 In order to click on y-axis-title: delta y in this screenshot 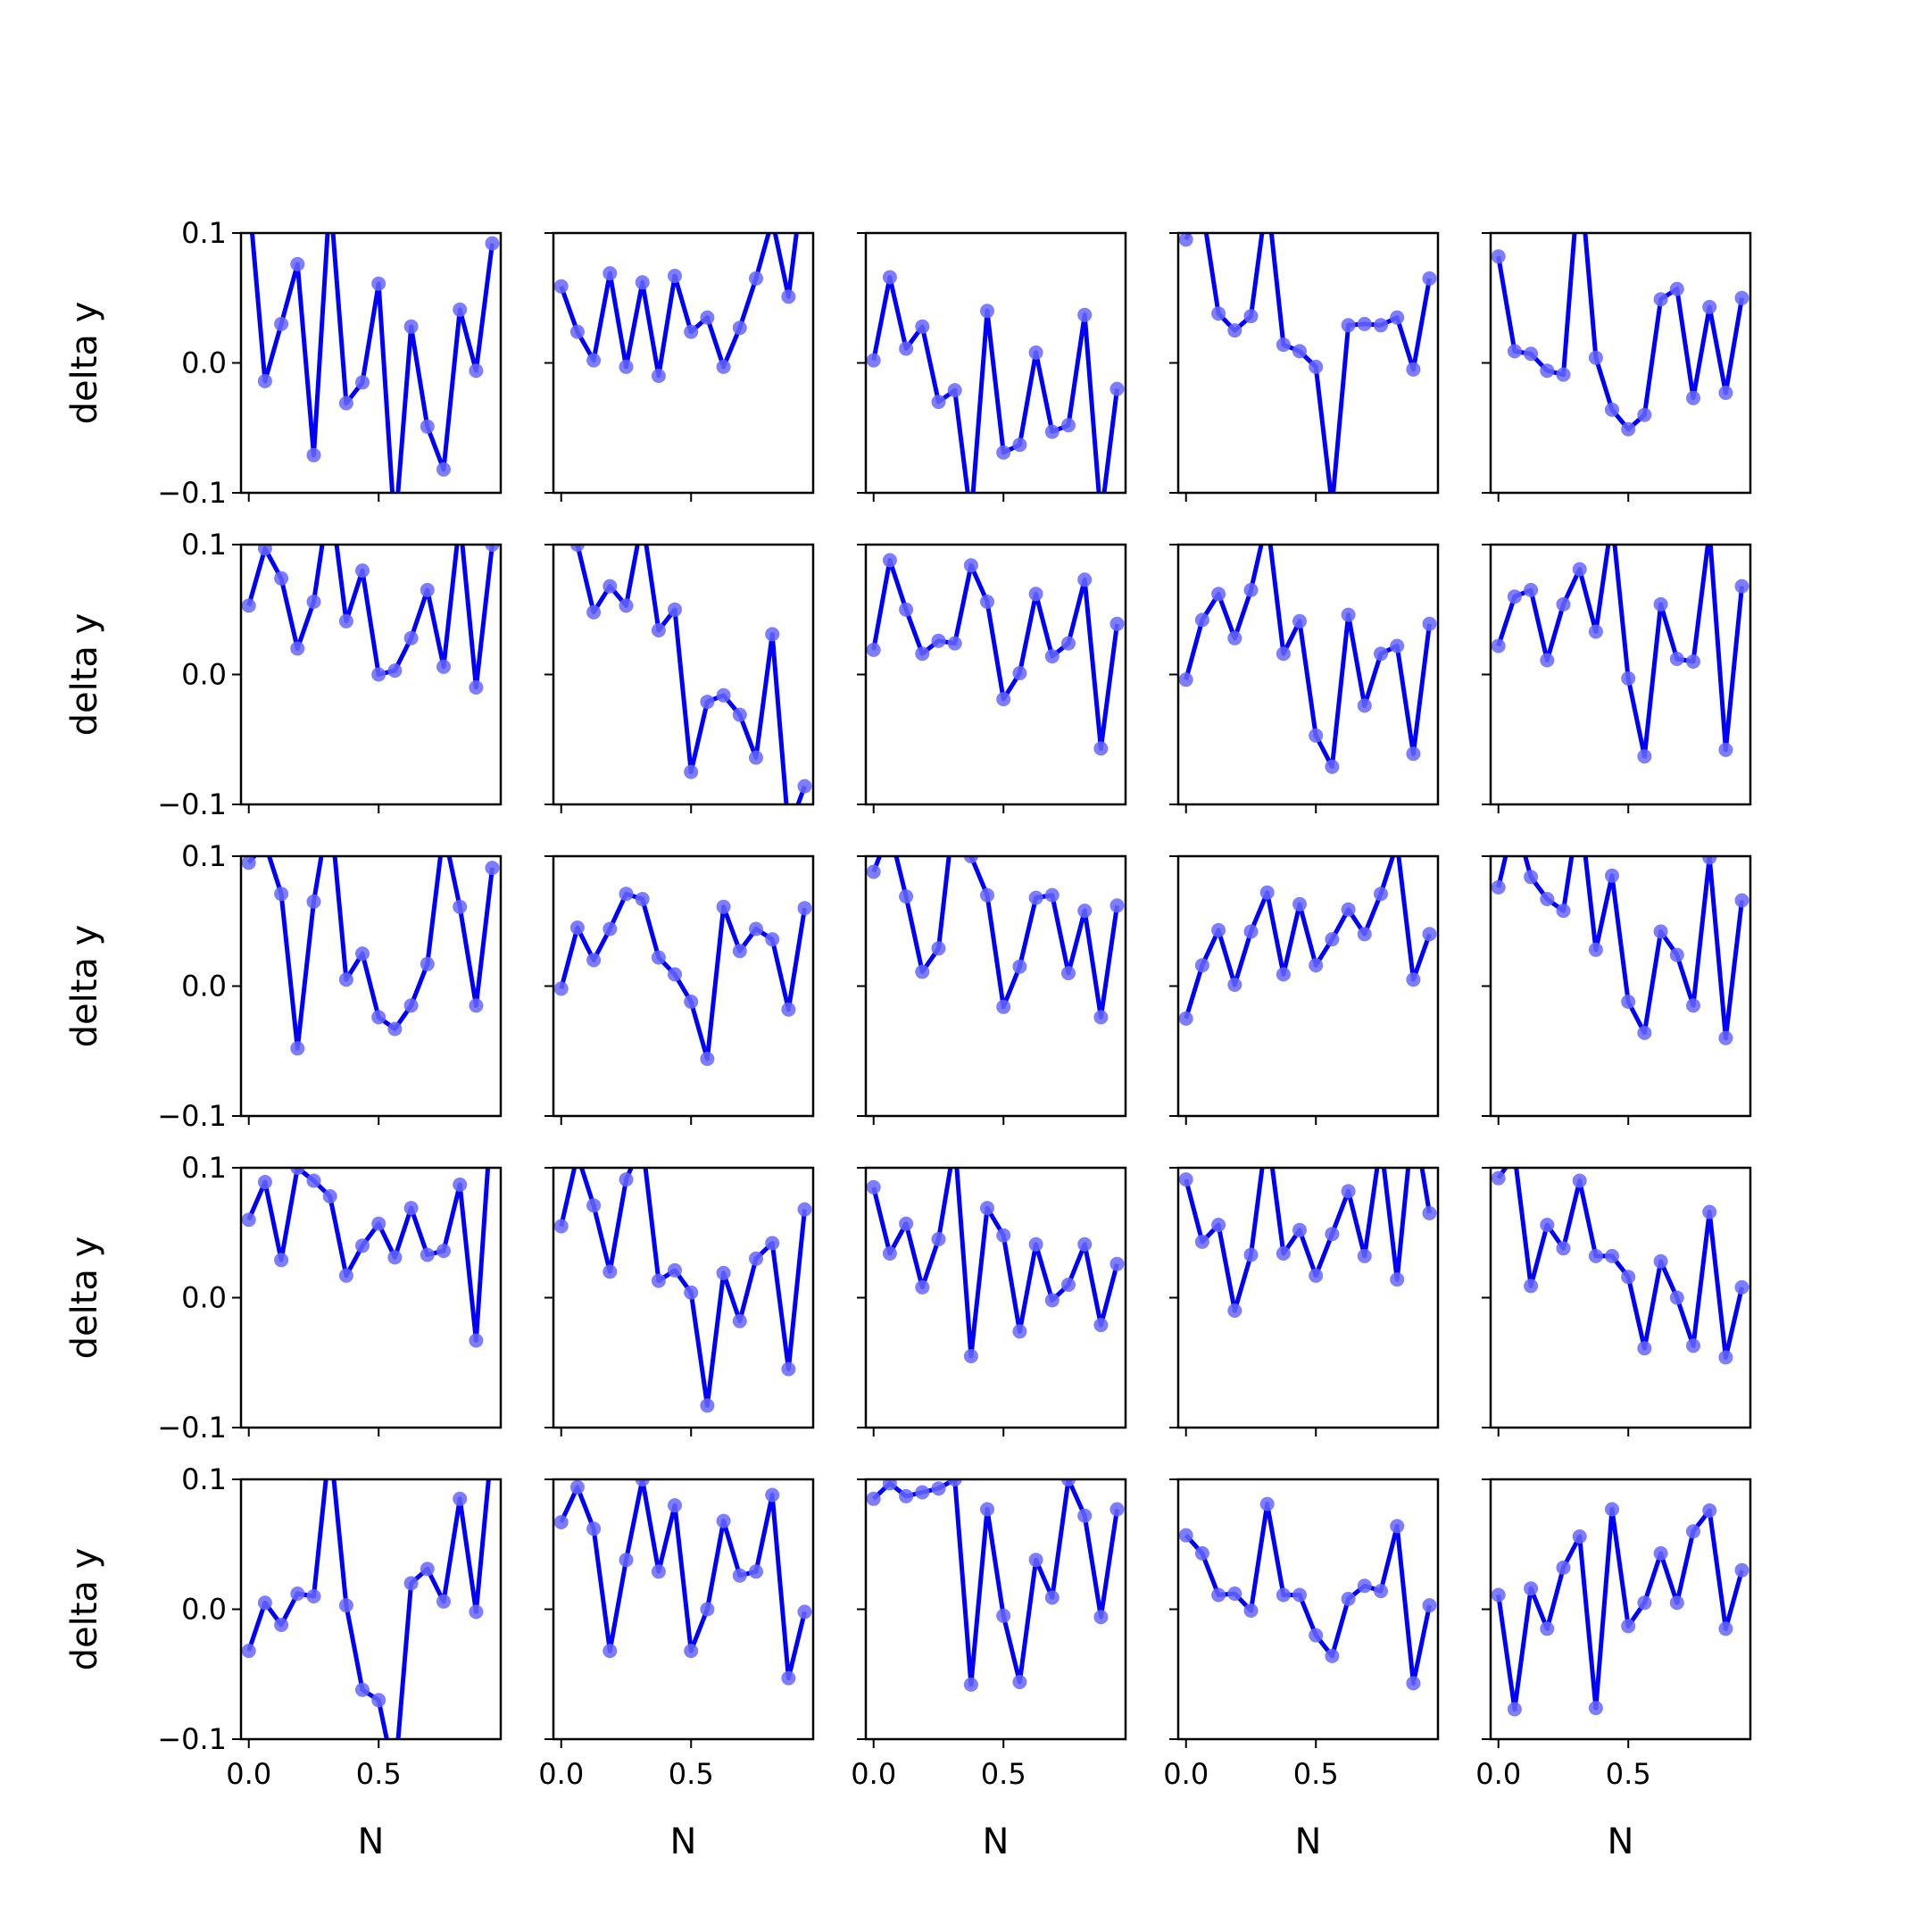, I will do `click(84, 986)`.